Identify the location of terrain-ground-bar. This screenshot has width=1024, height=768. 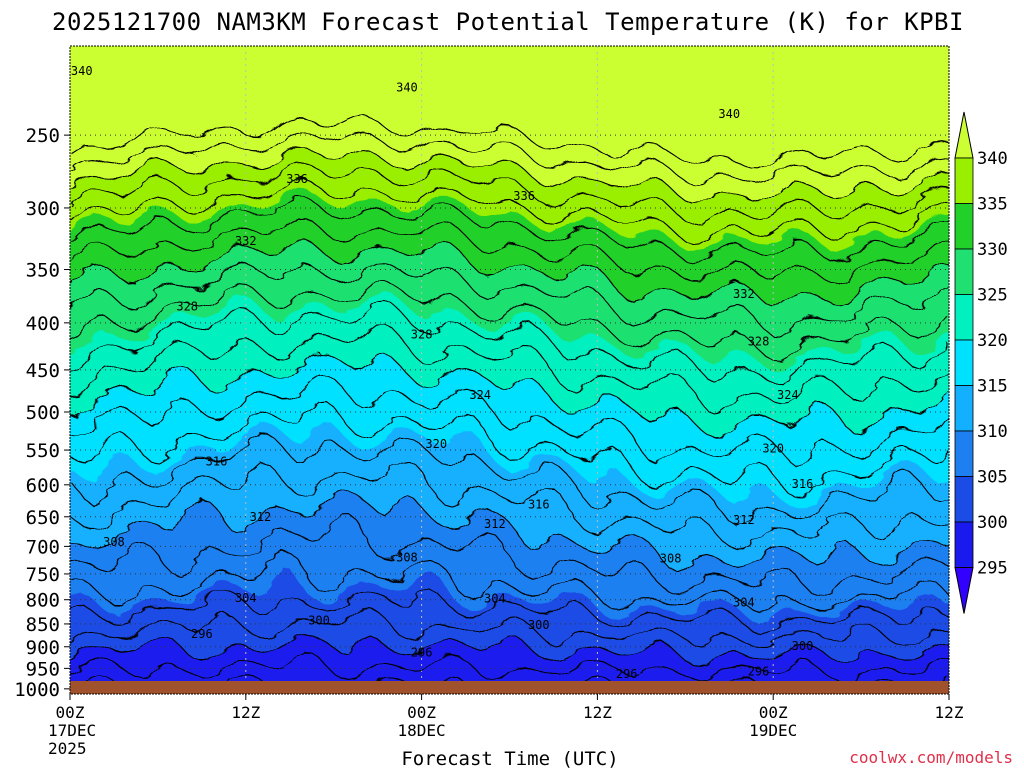
(509, 687).